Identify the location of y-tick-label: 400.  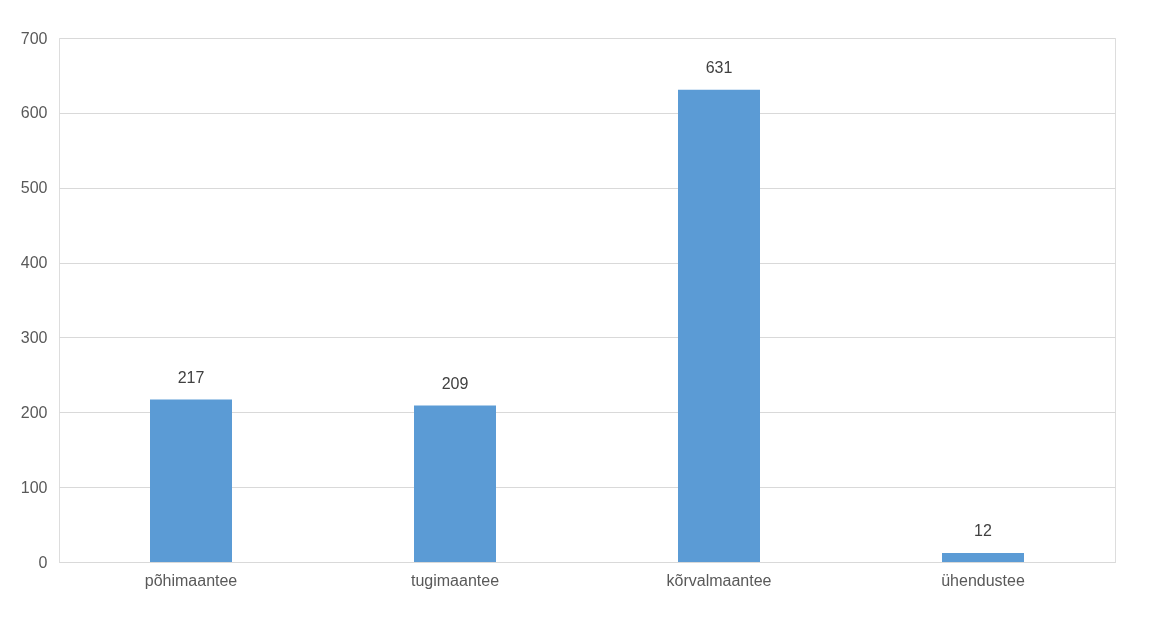
(34, 263).